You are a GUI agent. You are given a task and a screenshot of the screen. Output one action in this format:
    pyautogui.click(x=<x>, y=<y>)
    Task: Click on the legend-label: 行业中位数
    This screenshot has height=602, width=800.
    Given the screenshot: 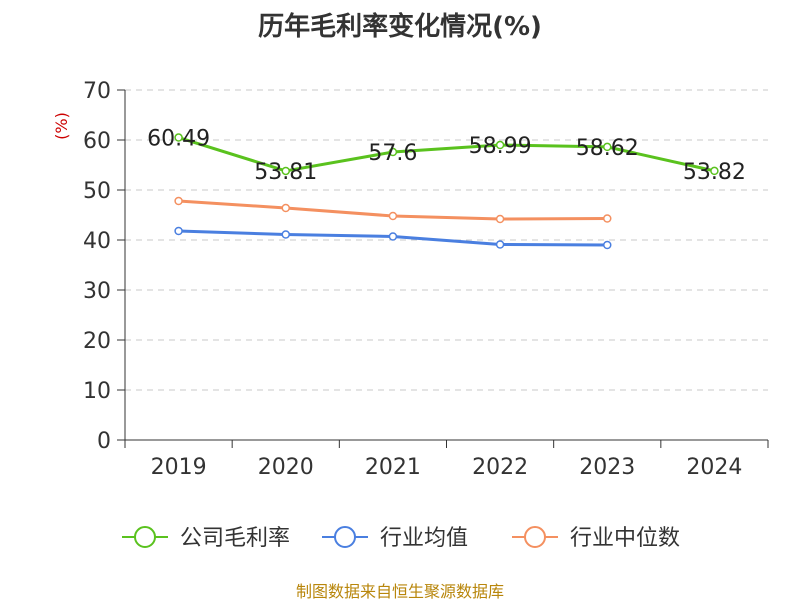 What is the action you would take?
    pyautogui.click(x=625, y=538)
    